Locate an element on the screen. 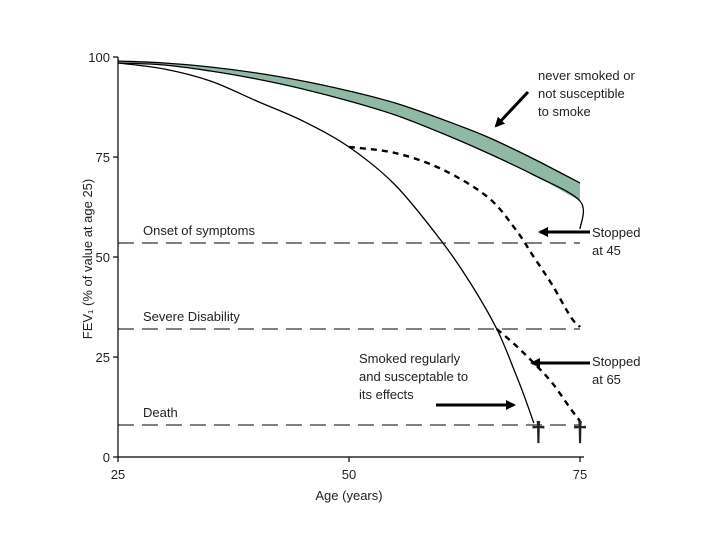 The height and width of the screenshot is (540, 720). x-tick-label: 25 is located at coordinates (118, 474).